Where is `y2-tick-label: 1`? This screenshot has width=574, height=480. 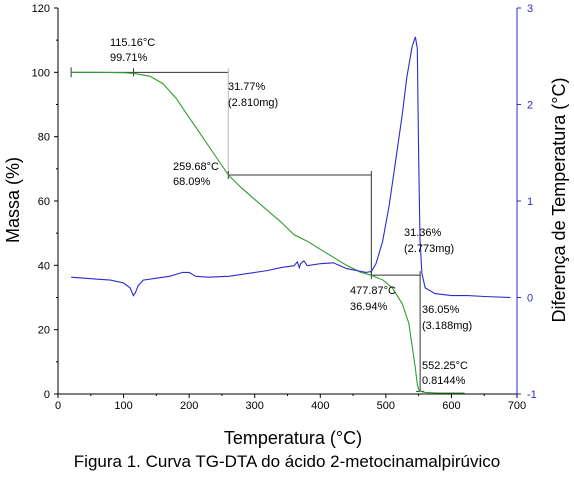 y2-tick-label: 1 is located at coordinates (530, 202).